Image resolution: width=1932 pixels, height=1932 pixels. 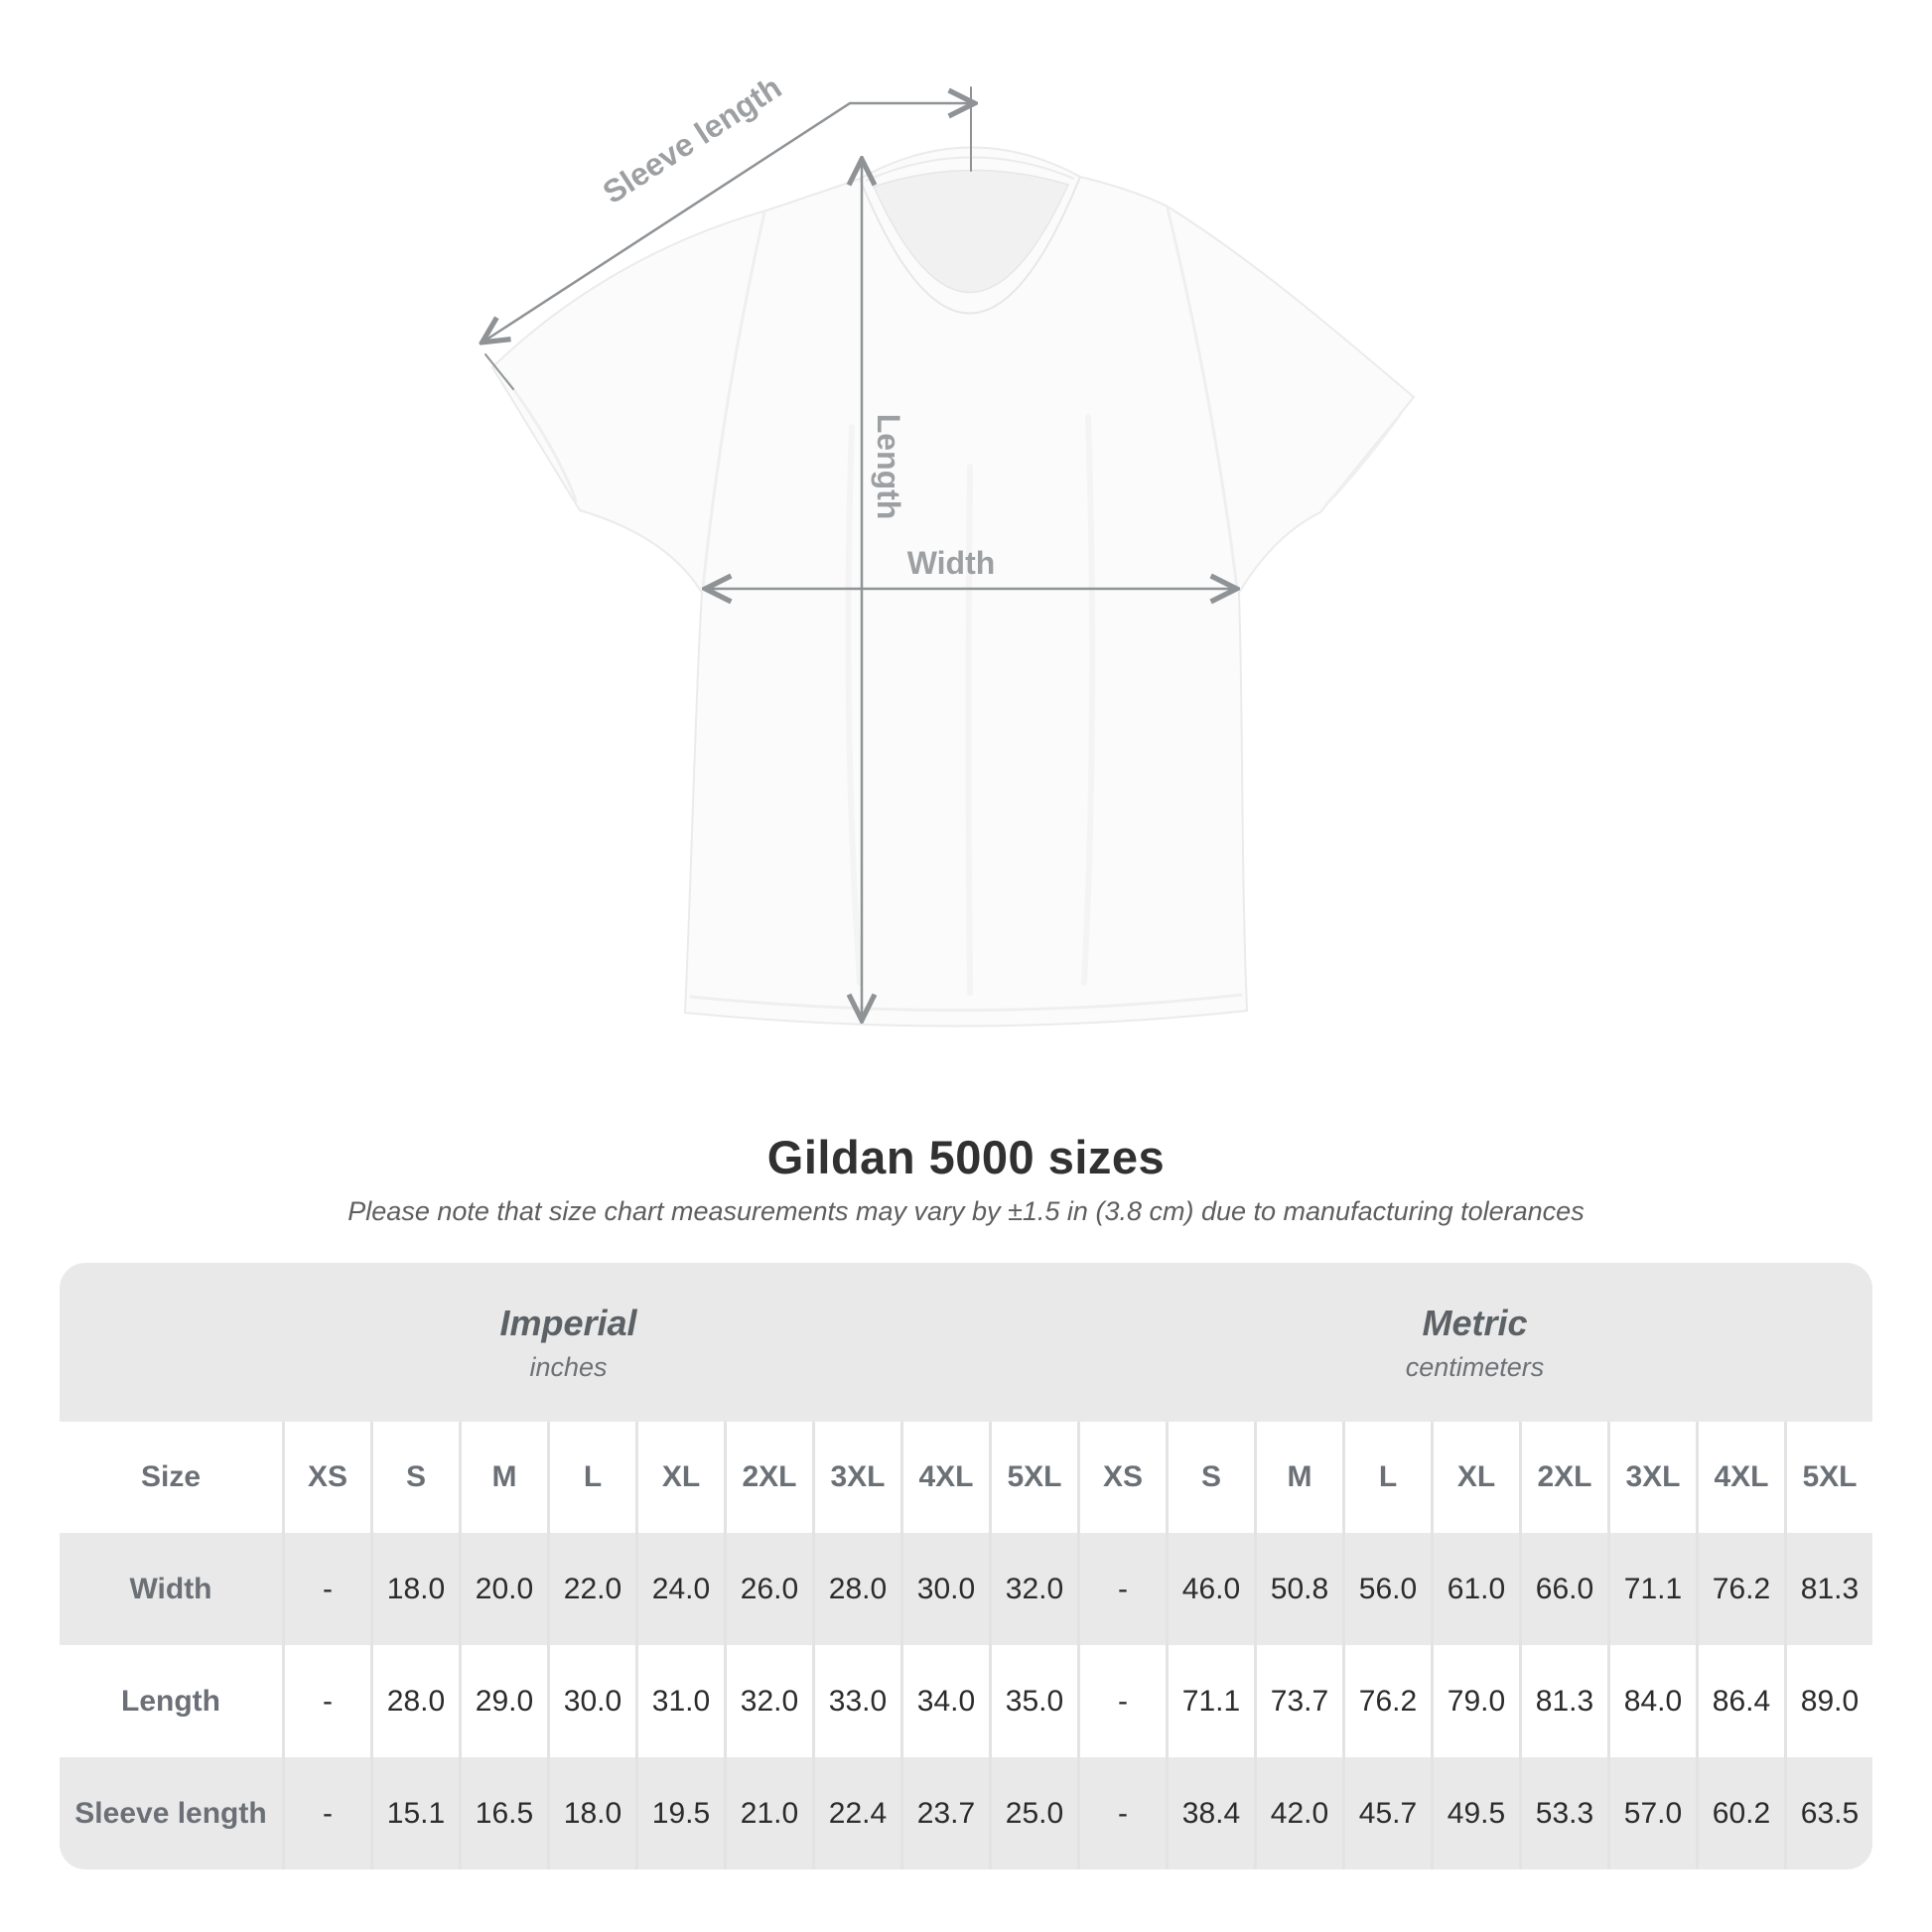 I want to click on imperial-value: 16.5, so click(x=503, y=1813).